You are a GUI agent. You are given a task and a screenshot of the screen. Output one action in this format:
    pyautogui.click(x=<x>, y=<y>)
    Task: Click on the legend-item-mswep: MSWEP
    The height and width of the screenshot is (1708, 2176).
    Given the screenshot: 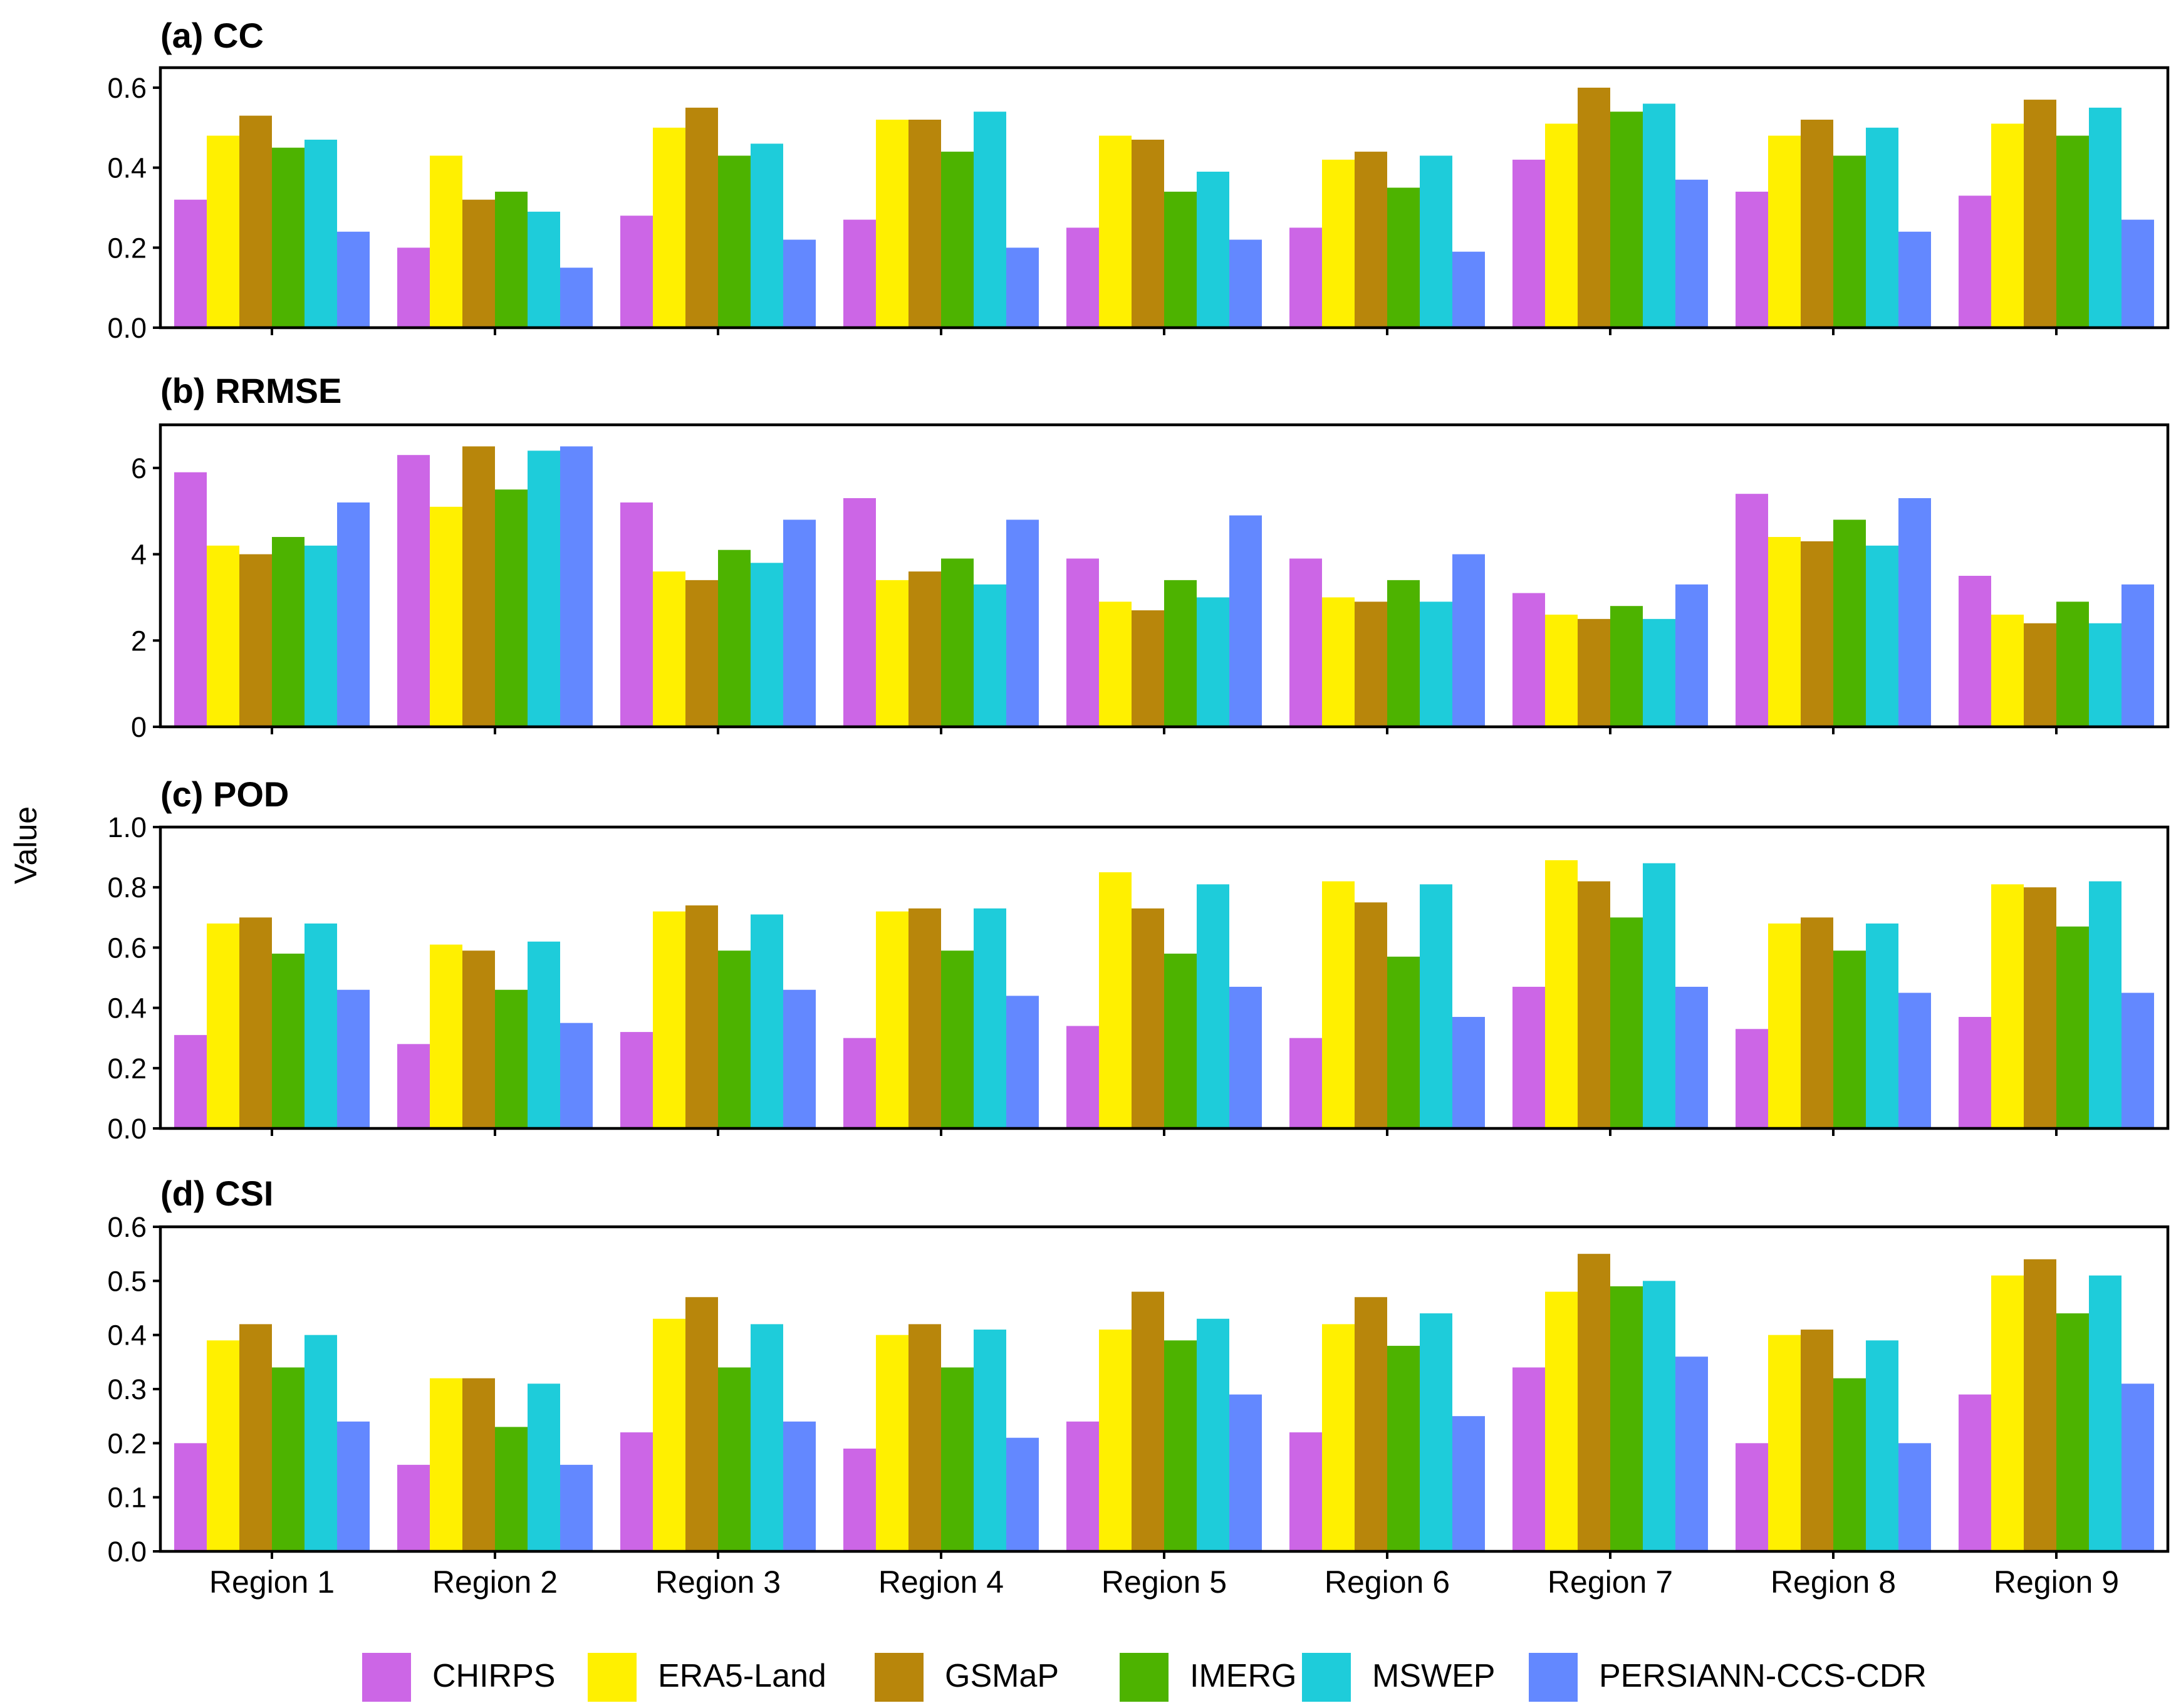 What is the action you would take?
    pyautogui.click(x=1398, y=1678)
    